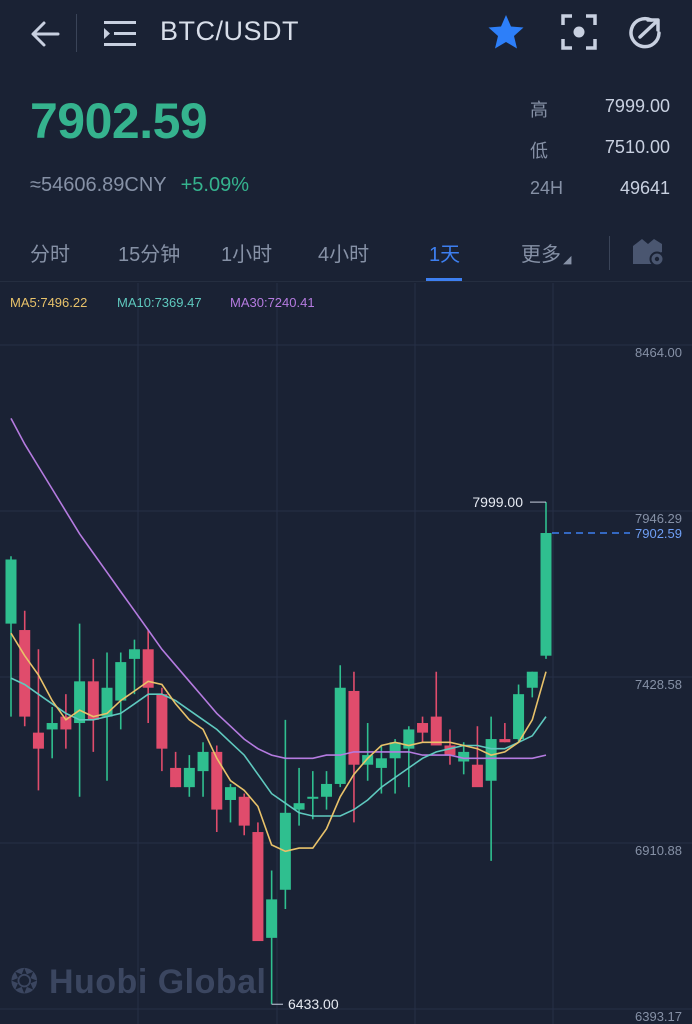  I want to click on tab-15min: 15分钟, so click(149, 255).